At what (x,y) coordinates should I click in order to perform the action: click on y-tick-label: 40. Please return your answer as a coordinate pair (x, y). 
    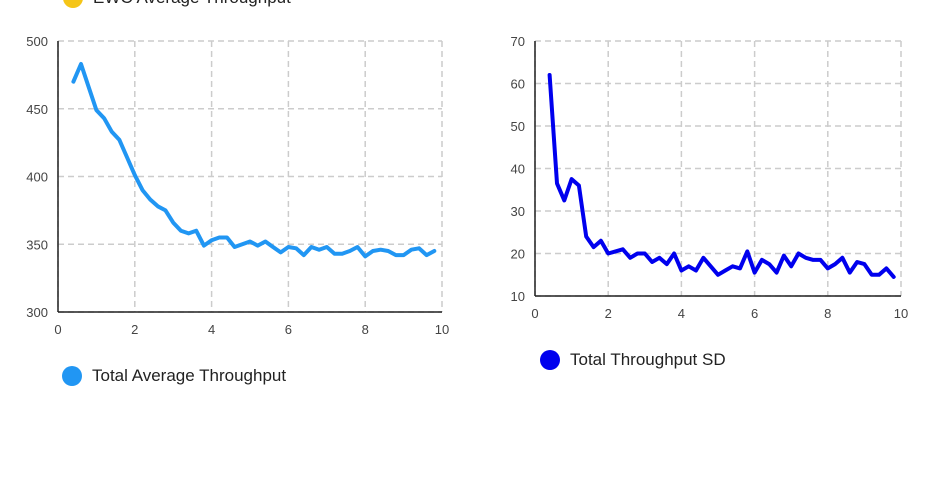
    Looking at the image, I should click on (518, 169).